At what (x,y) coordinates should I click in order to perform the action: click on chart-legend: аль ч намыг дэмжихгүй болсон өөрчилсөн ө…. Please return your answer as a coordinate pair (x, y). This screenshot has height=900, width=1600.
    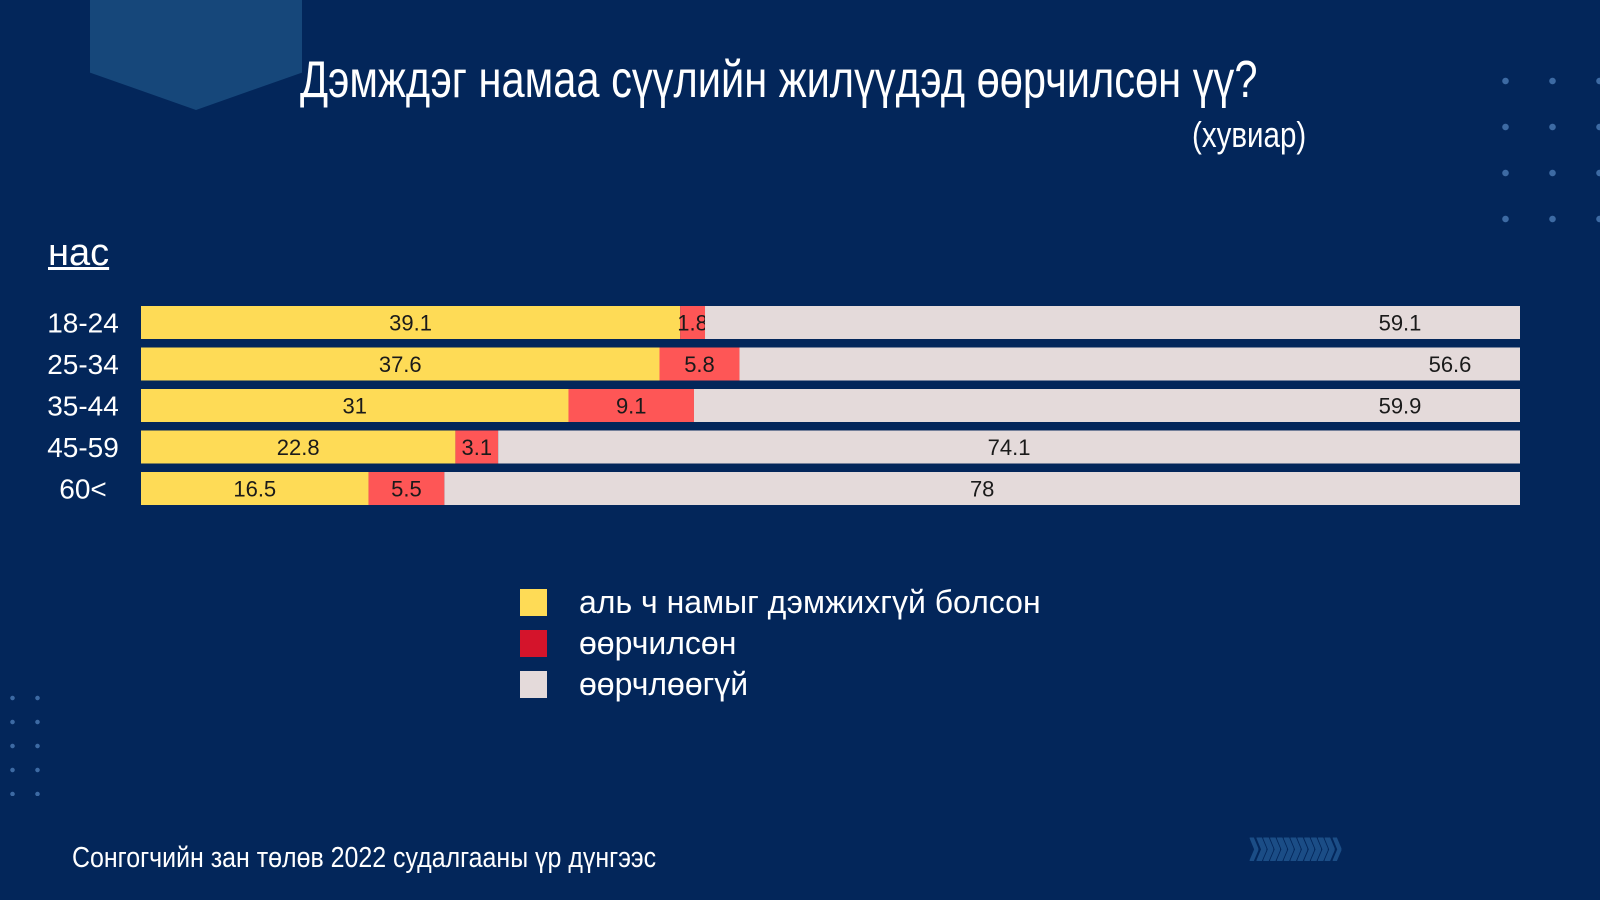
    Looking at the image, I should click on (780, 643).